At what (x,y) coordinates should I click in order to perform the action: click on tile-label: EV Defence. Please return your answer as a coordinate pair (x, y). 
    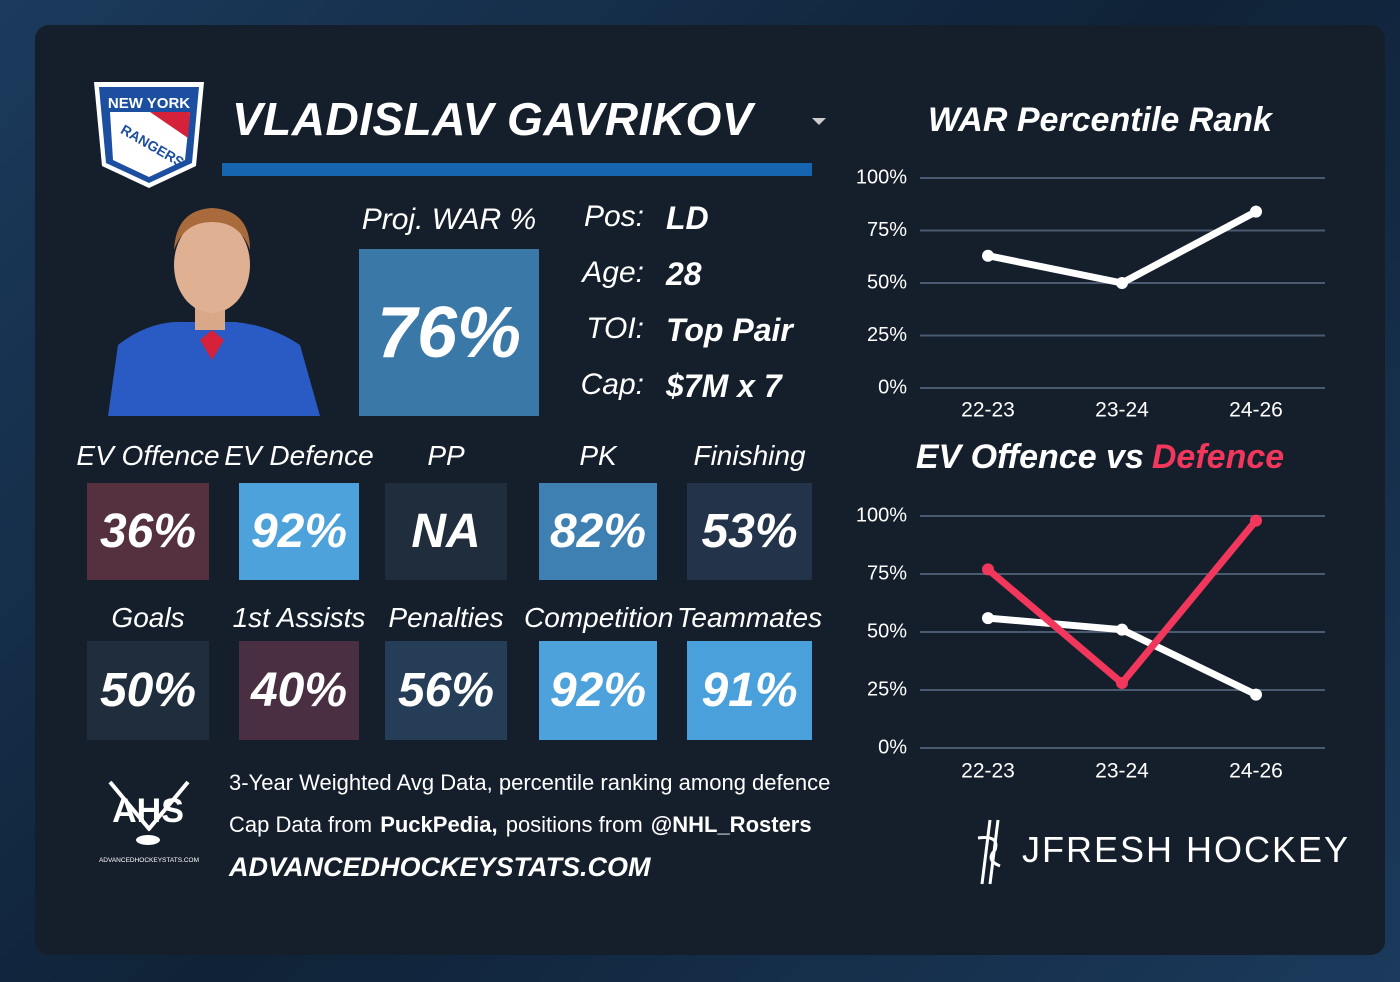
    Looking at the image, I should click on (299, 455).